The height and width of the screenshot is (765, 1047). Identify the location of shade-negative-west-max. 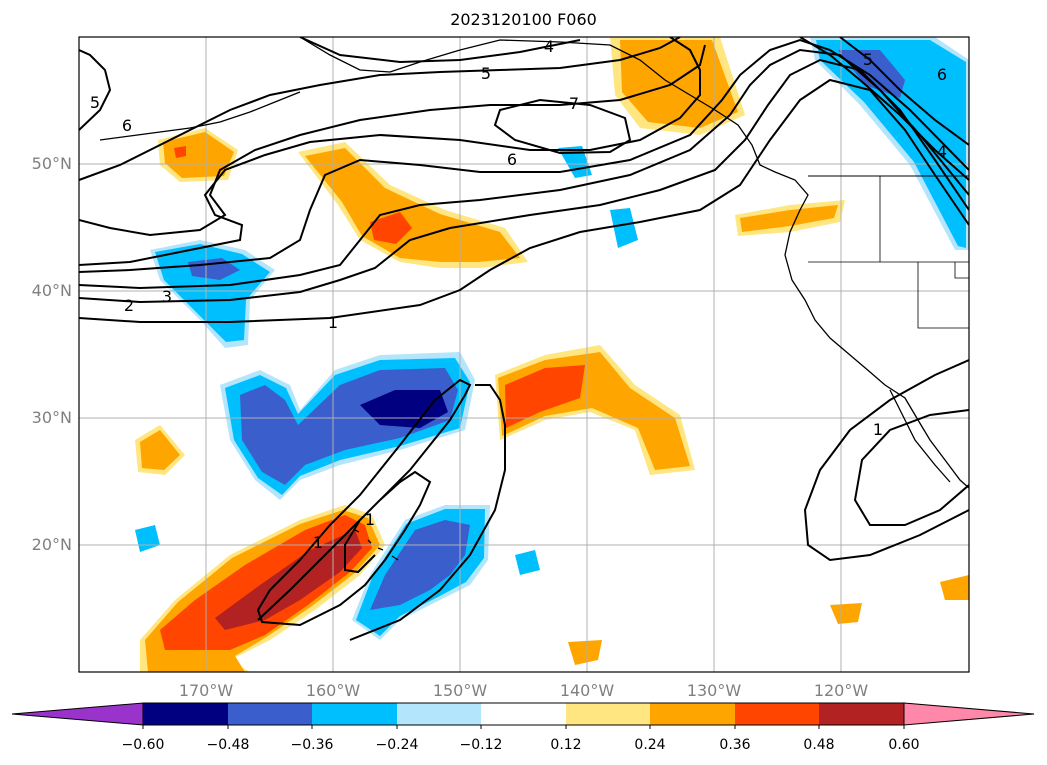
(214, 269).